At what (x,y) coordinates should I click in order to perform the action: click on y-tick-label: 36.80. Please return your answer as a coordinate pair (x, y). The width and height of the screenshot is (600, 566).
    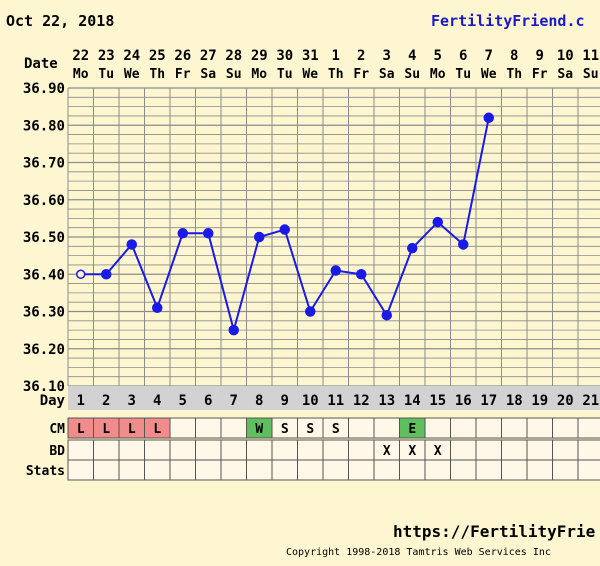
    Looking at the image, I should click on (44, 126).